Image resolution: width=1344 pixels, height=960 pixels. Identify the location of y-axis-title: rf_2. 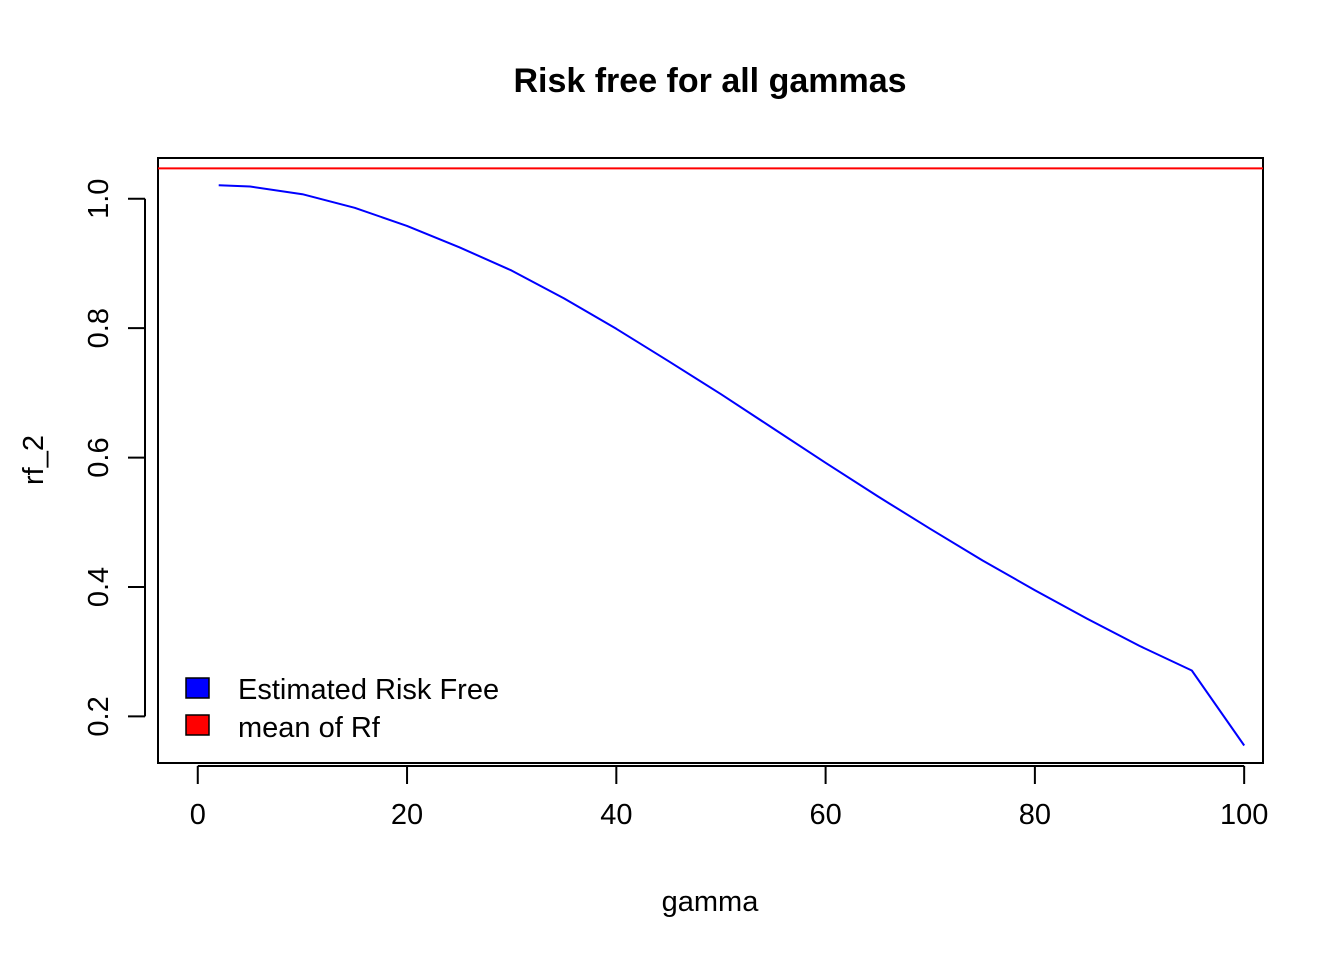
(34, 460).